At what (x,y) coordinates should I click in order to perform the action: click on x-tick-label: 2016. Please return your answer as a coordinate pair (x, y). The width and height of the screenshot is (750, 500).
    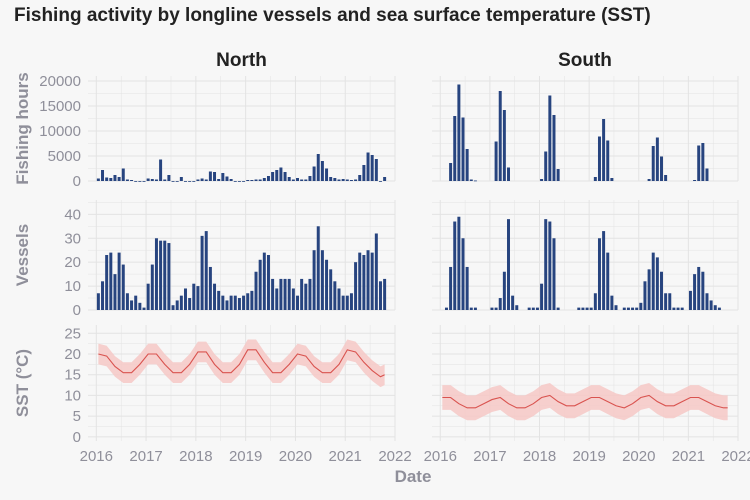
    Looking at the image, I should click on (96, 456).